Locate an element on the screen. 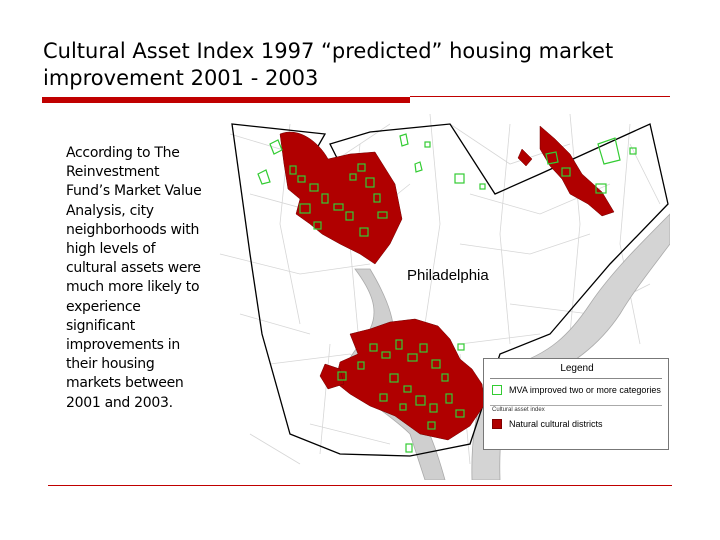 The width and height of the screenshot is (720, 540). legend-item-mva: MVA improved two or more categories is located at coordinates (576, 390).